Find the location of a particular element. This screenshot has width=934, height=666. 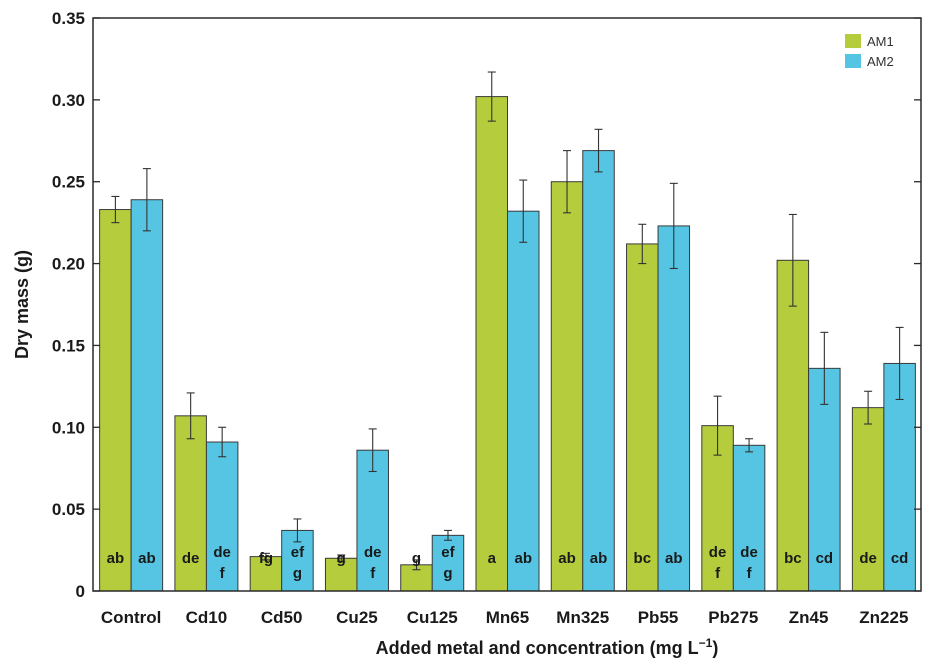

x-tick-label-cd10: Cd10 is located at coordinates (207, 617).